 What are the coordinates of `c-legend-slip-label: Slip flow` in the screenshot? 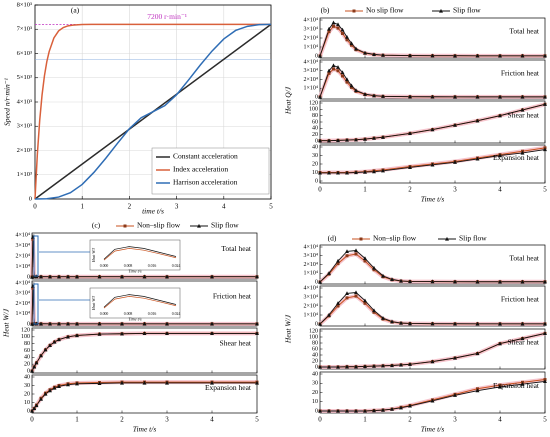 It's located at (225, 225).